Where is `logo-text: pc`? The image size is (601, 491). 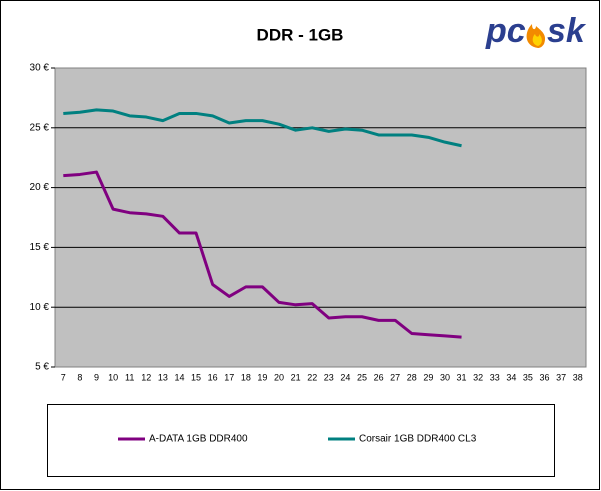
logo-text: pc is located at coordinates (505, 31).